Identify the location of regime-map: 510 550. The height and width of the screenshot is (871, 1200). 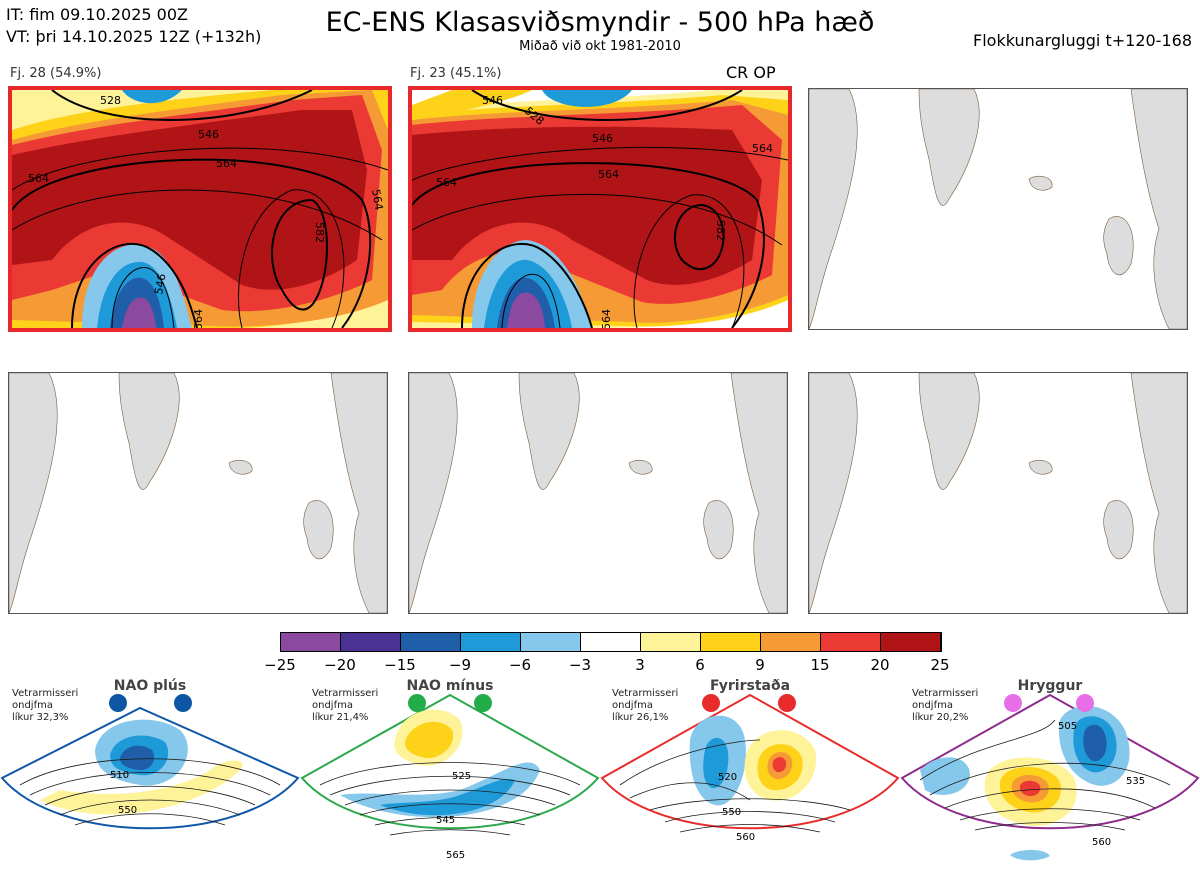
(150, 762).